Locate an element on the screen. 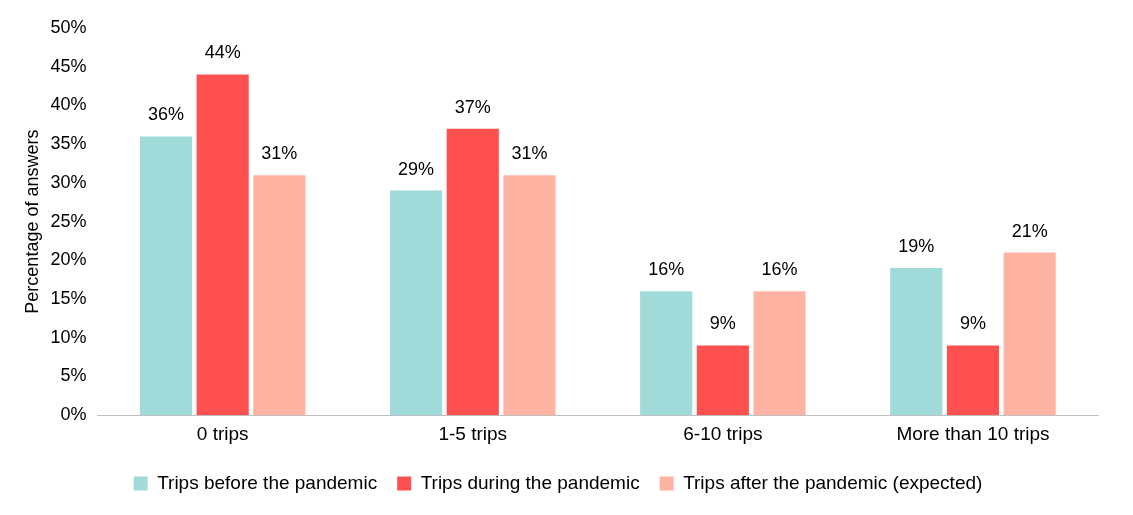 The width and height of the screenshot is (1133, 515). y-tick-label: 20% is located at coordinates (68, 259).